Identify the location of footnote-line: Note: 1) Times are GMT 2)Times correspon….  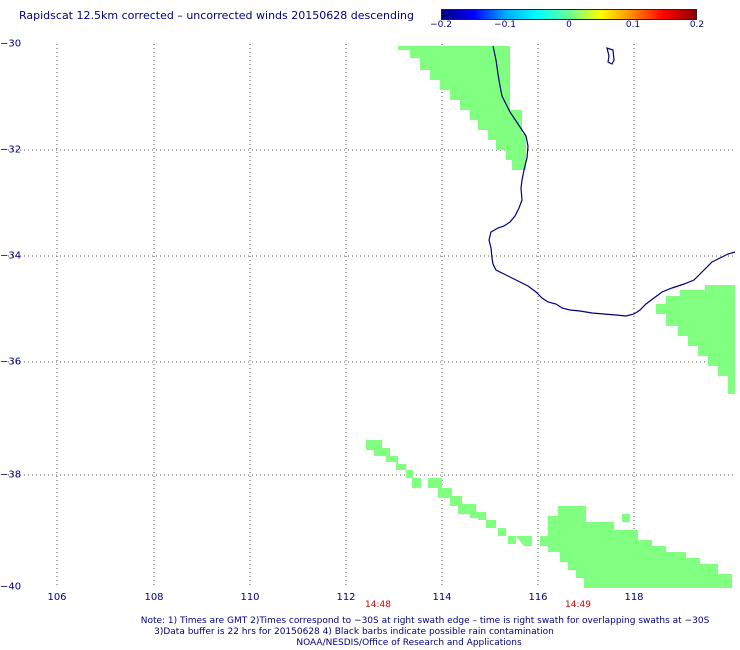
(425, 621).